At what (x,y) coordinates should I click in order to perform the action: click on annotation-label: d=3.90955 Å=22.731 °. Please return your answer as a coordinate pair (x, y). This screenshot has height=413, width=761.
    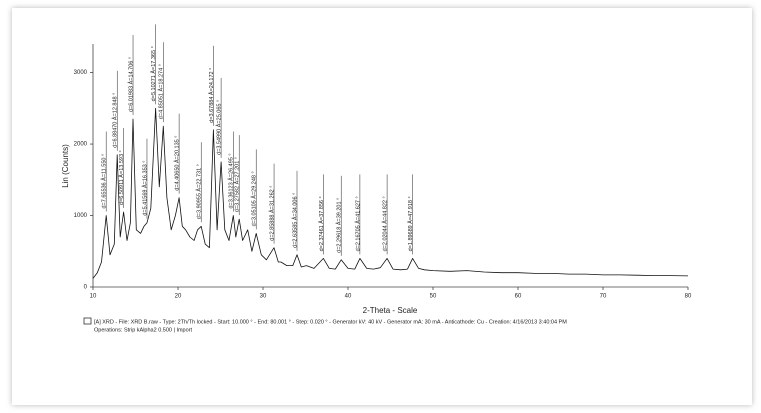
    Looking at the image, I should click on (199, 191).